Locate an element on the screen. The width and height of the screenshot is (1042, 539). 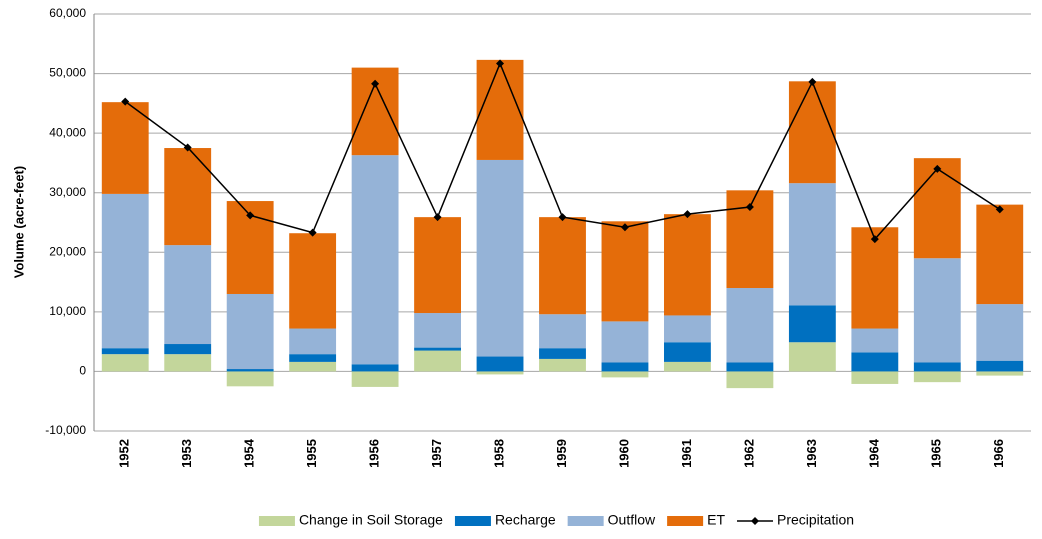
y-tick-label: -10,000 is located at coordinates (65, 430).